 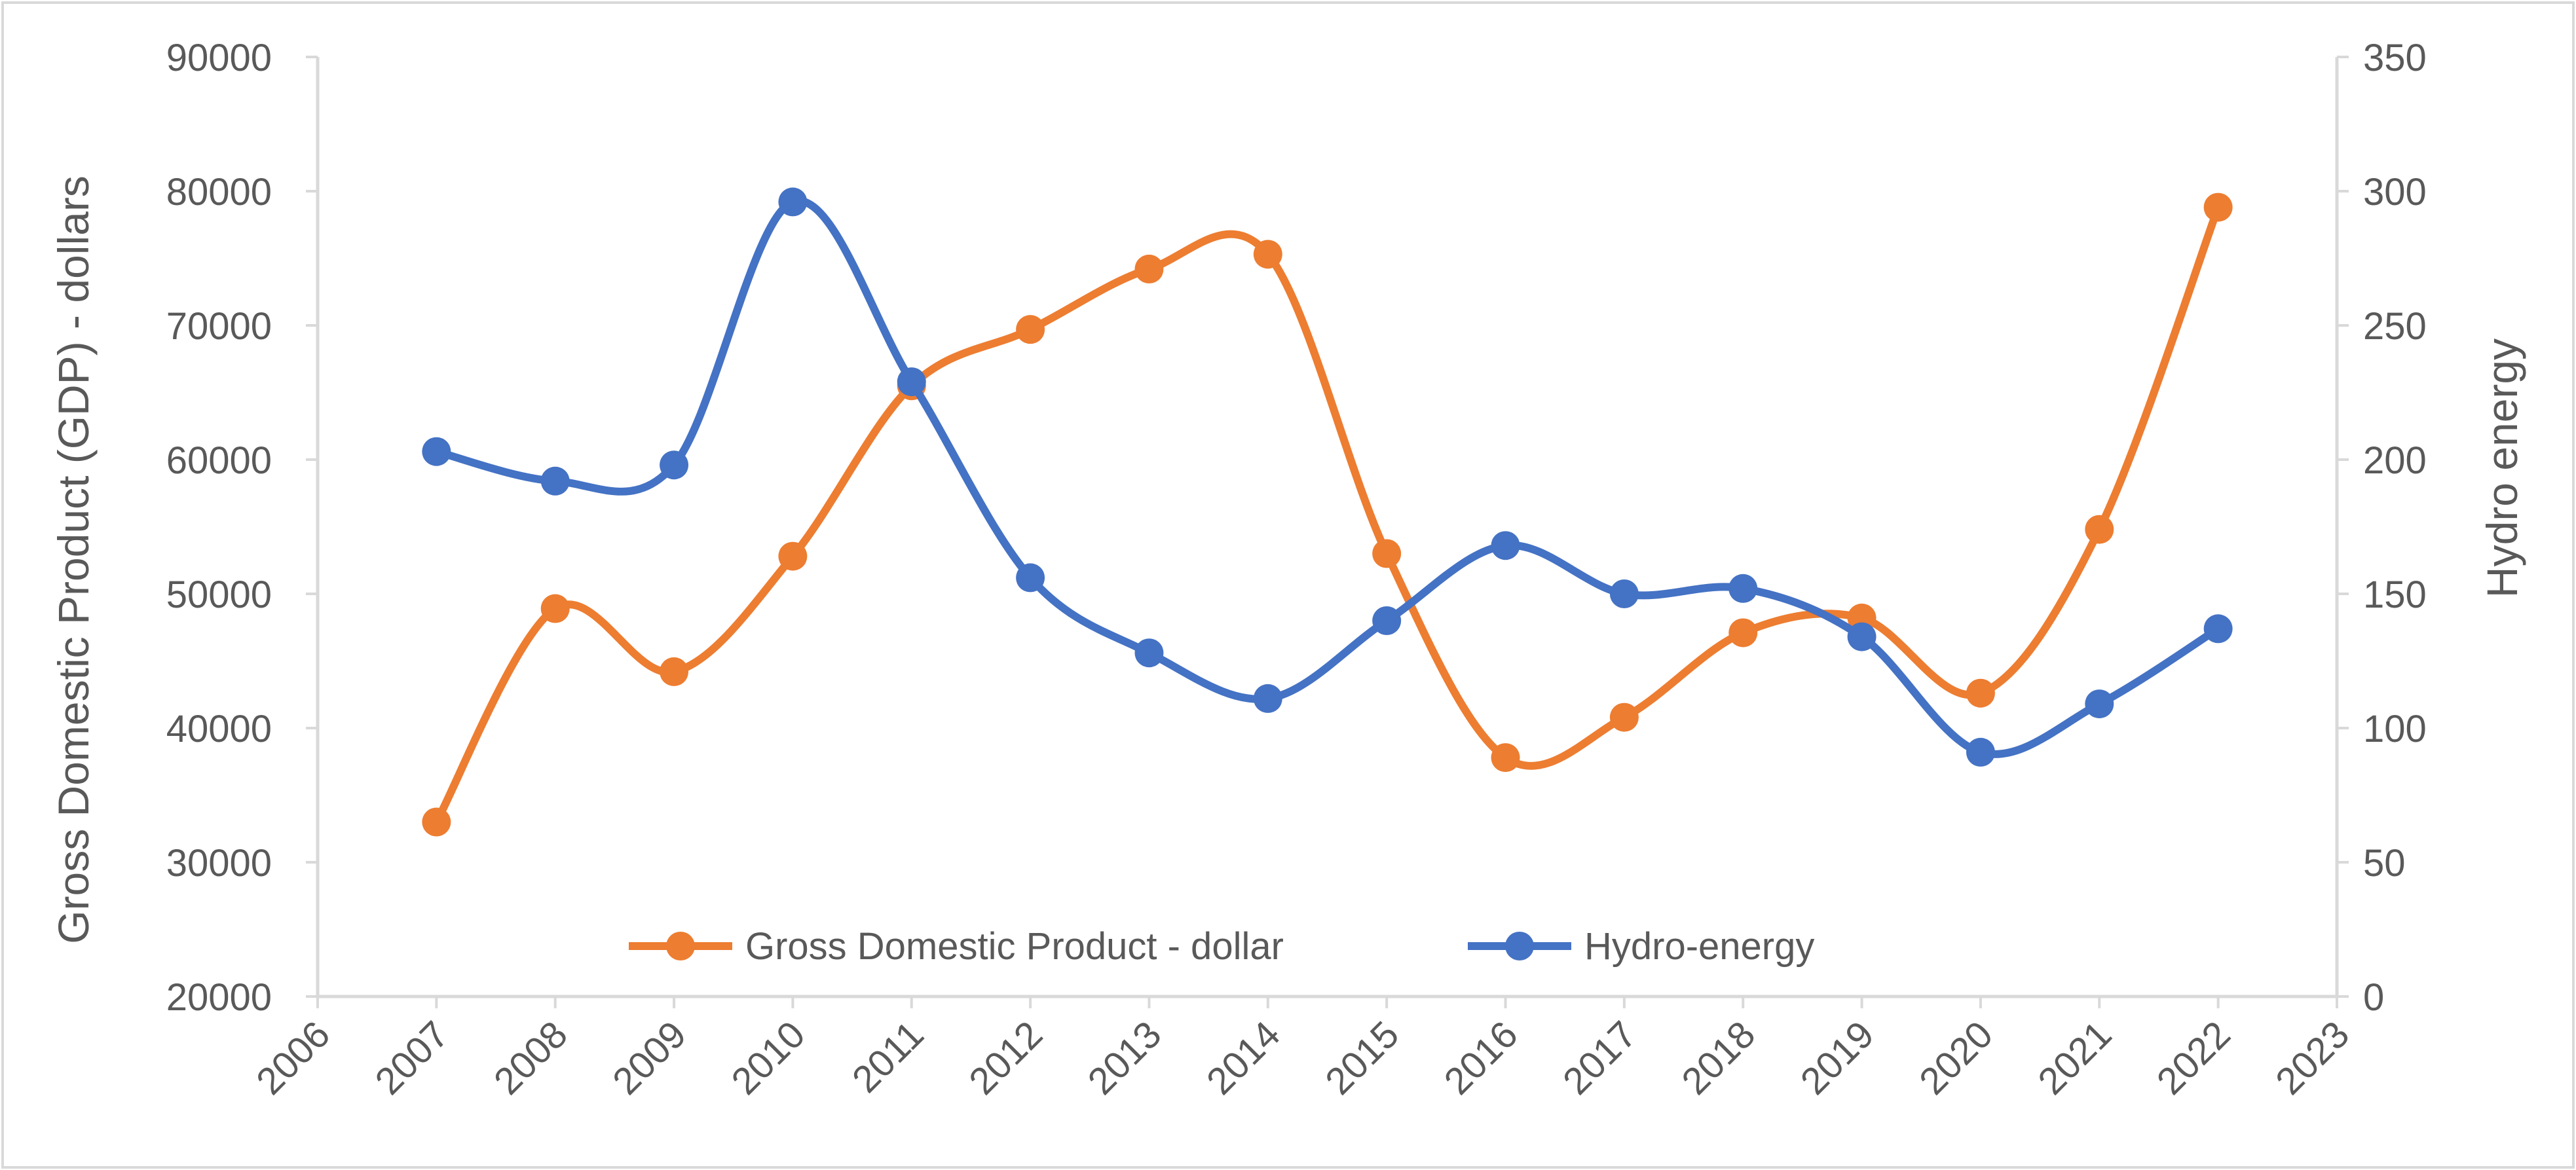 I want to click on data-point-gdp-2021, so click(x=2099, y=529).